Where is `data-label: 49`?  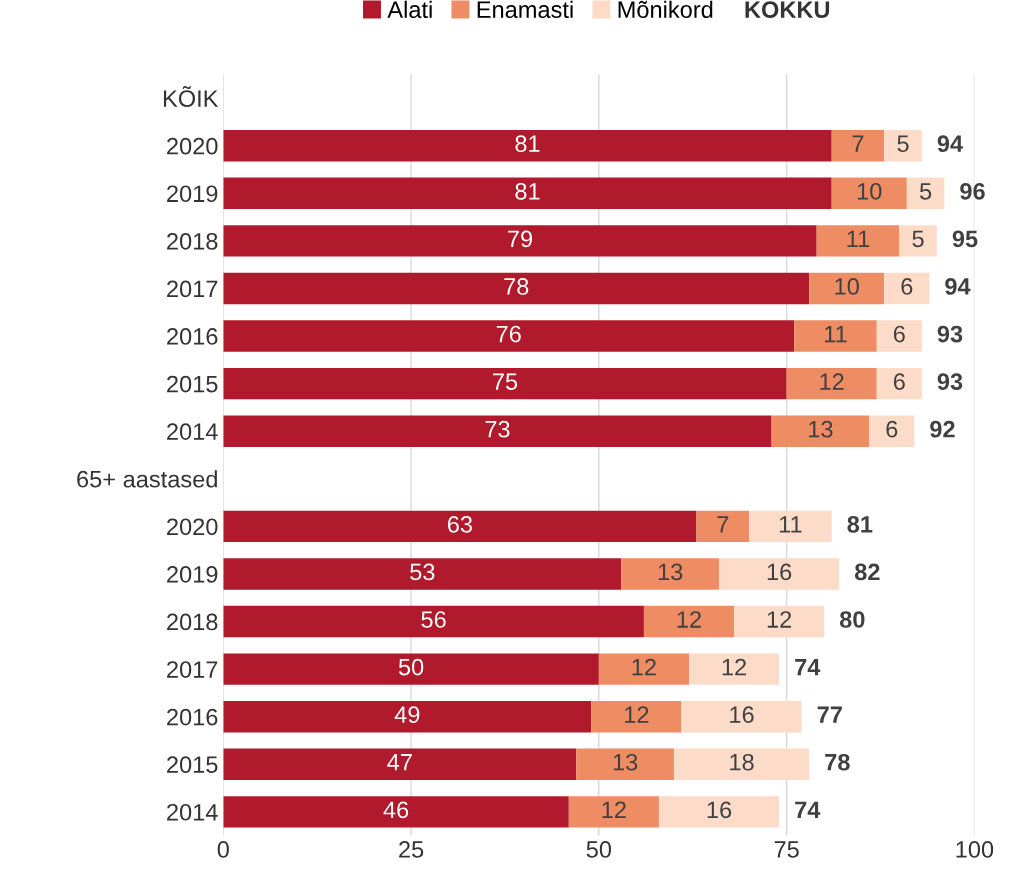 data-label: 49 is located at coordinates (407, 715).